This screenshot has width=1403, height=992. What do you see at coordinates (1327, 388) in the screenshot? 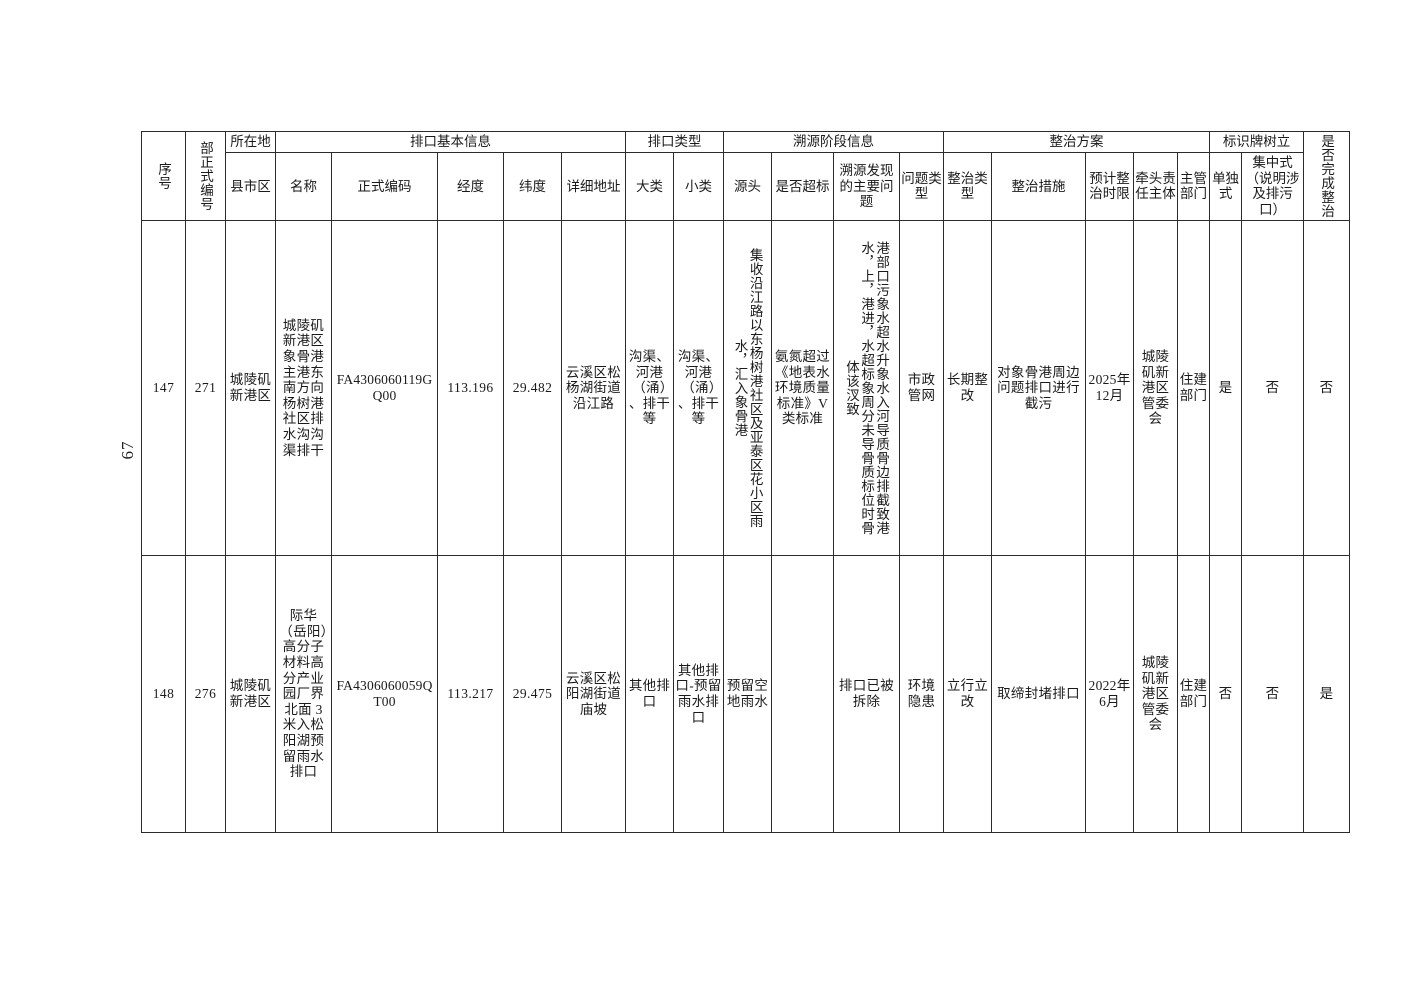
I see `cell-completed: 否` at bounding box center [1327, 388].